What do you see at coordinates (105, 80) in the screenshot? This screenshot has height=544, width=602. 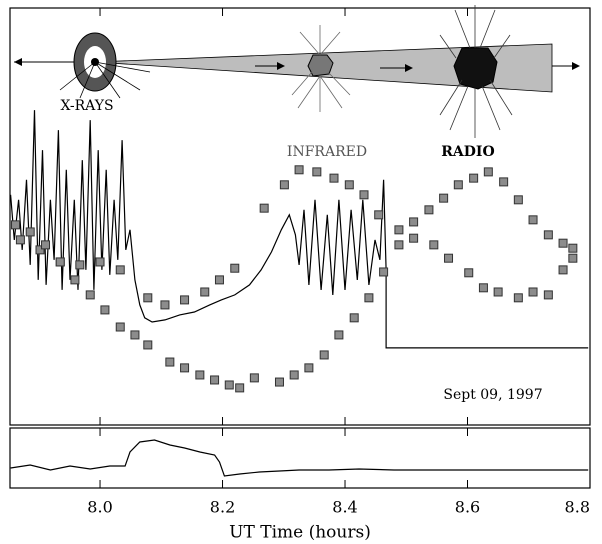 I see `xray-rays` at bounding box center [105, 80].